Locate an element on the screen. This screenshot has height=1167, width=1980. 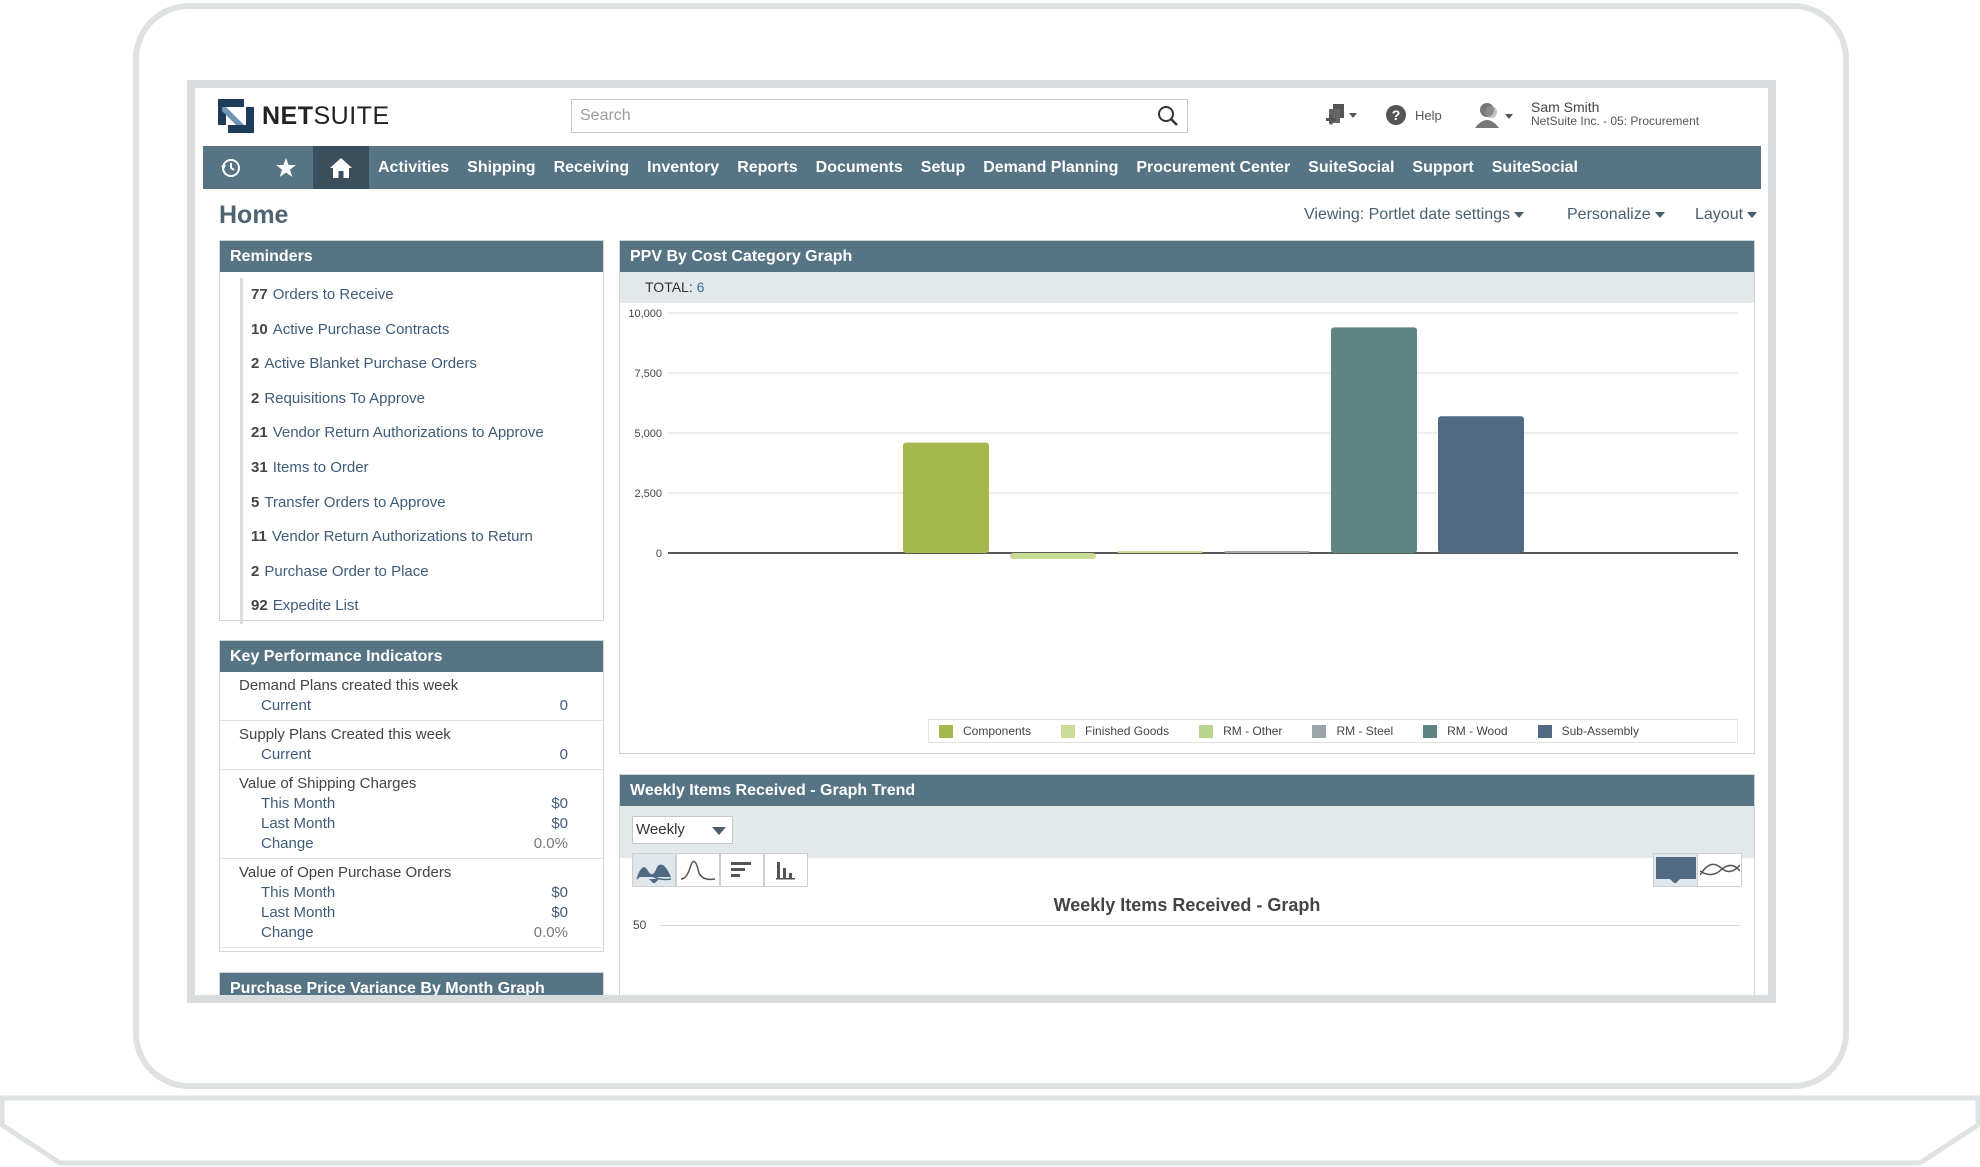
bar-rm-steel is located at coordinates (1267, 552).